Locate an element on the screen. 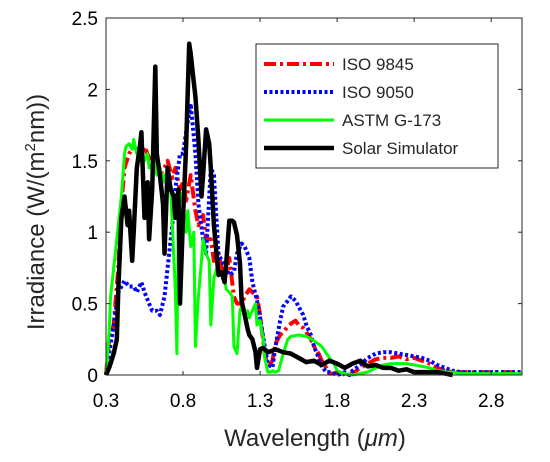 Image resolution: width=550 pixels, height=462 pixels. x-tick-label: 1.3 is located at coordinates (260, 401).